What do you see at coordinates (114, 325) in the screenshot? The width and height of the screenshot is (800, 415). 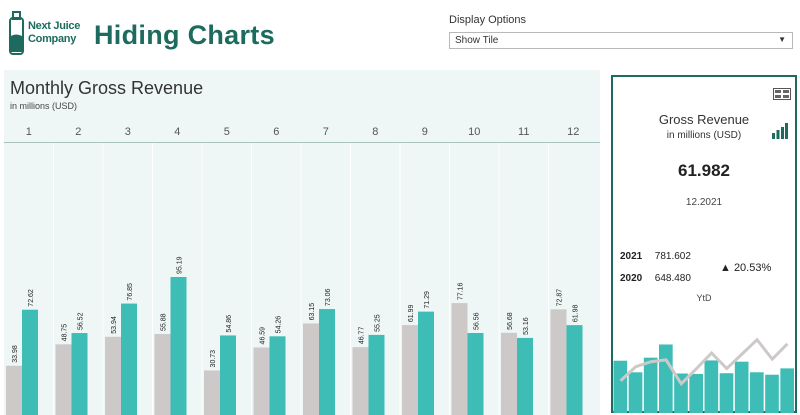 I see `bar-value-label: 53.94` at bounding box center [114, 325].